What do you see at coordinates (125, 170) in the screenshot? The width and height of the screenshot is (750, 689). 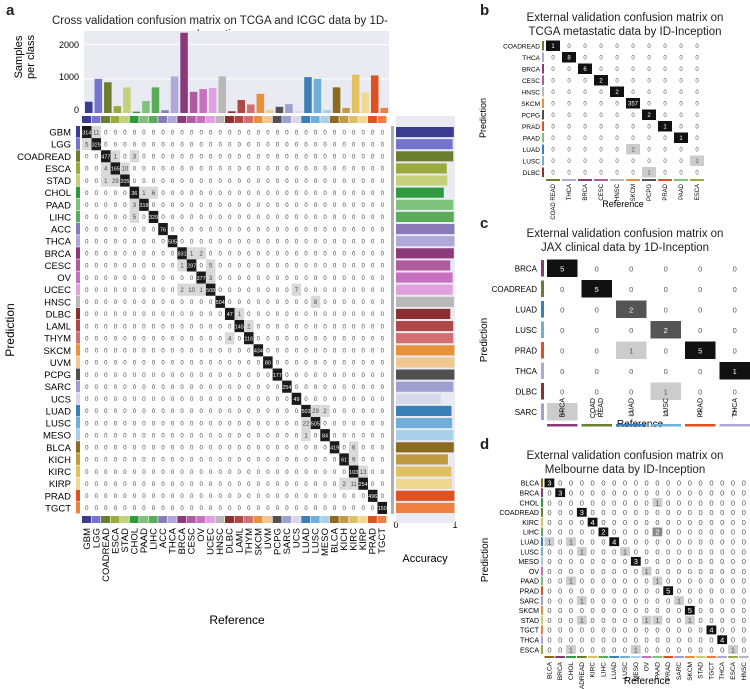 I see `matrix-cell-value: 10` at bounding box center [125, 170].